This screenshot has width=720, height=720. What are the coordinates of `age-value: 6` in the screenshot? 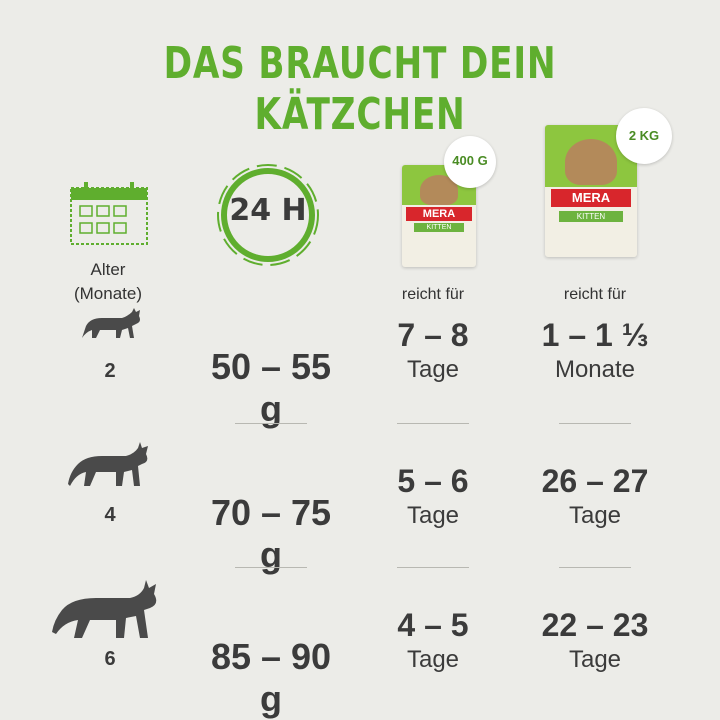 It's located at (110, 659).